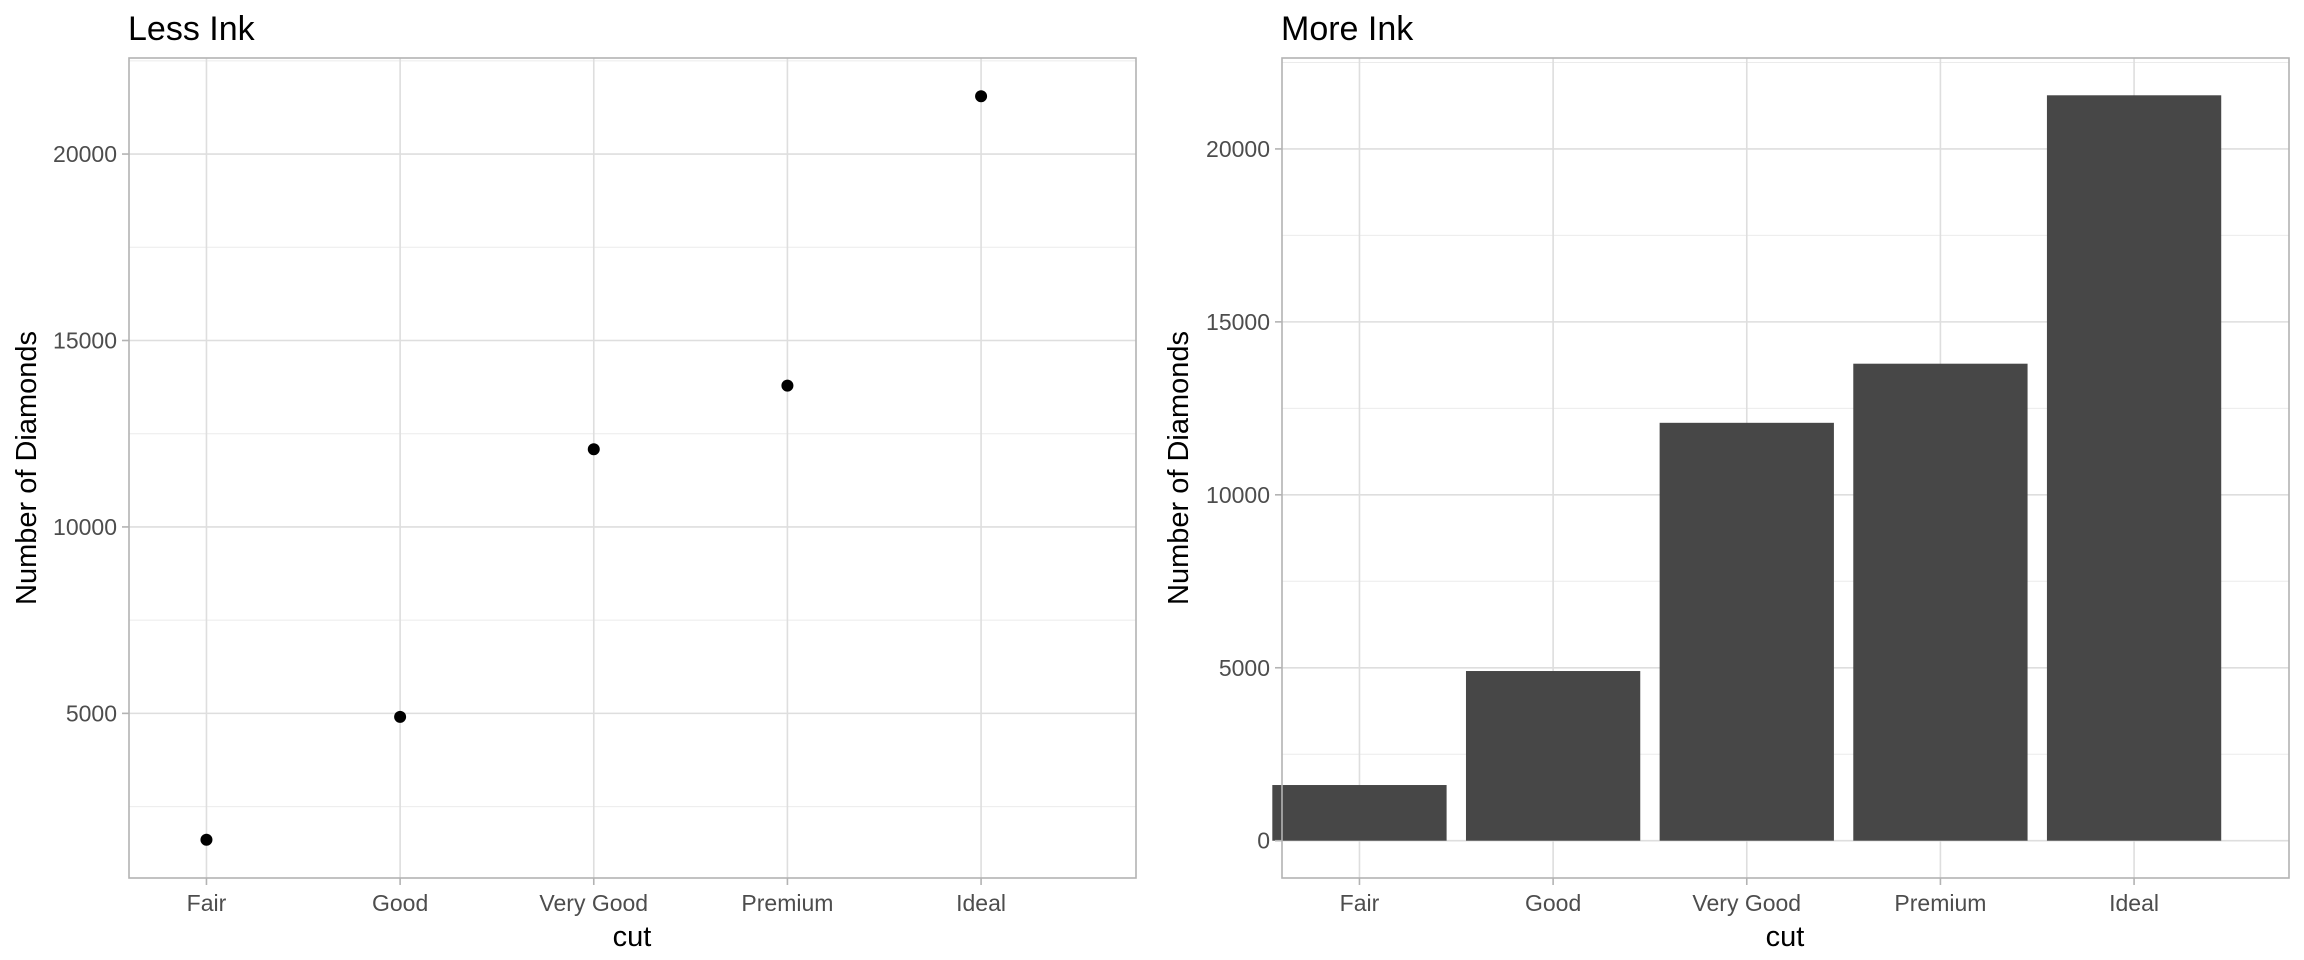  I want to click on y-tick-label: 0, so click(1263, 841).